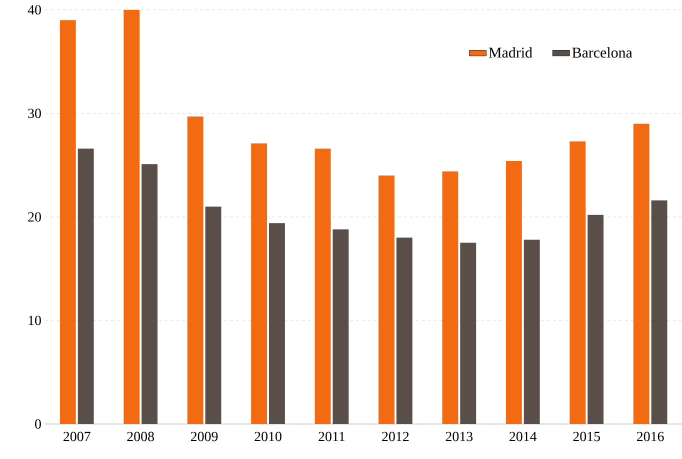  What do you see at coordinates (140, 437) in the screenshot?
I see `x-tick-label: 2008` at bounding box center [140, 437].